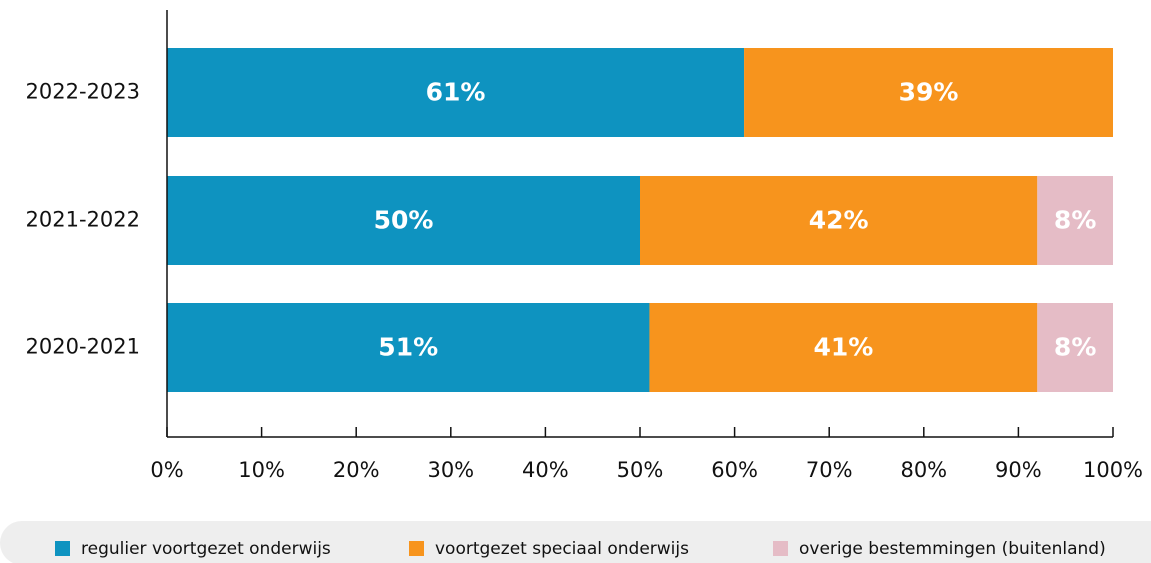 This screenshot has height=563, width=1151. What do you see at coordinates (545, 470) in the screenshot?
I see `x-tick-label: 40%` at bounding box center [545, 470].